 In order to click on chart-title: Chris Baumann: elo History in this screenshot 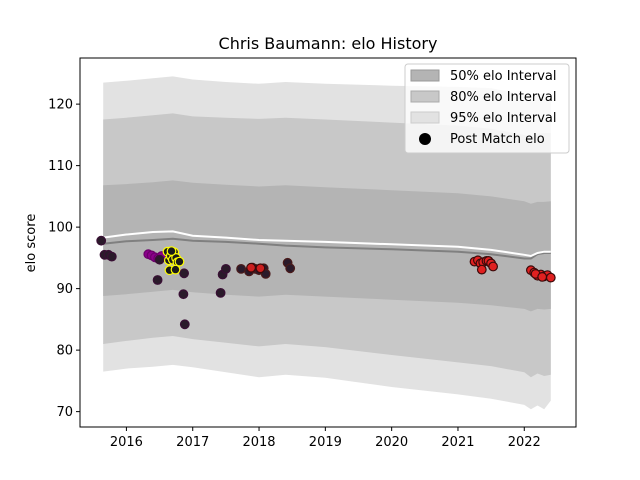, I will do `click(328, 43)`.